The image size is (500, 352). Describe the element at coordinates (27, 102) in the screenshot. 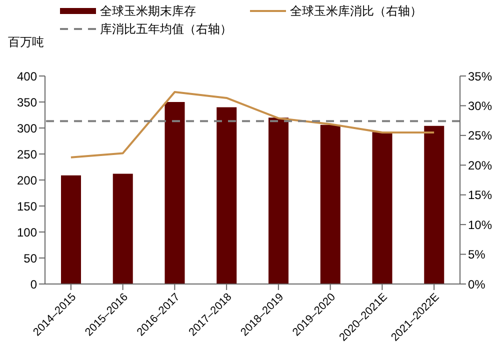

I see `y-tick-label: 350` at that location.